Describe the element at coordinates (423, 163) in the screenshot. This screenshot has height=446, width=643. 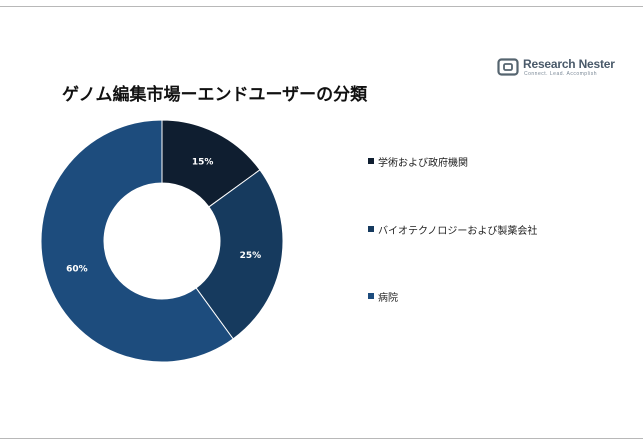
I see `legend-label: 学術および政府機関` at that location.